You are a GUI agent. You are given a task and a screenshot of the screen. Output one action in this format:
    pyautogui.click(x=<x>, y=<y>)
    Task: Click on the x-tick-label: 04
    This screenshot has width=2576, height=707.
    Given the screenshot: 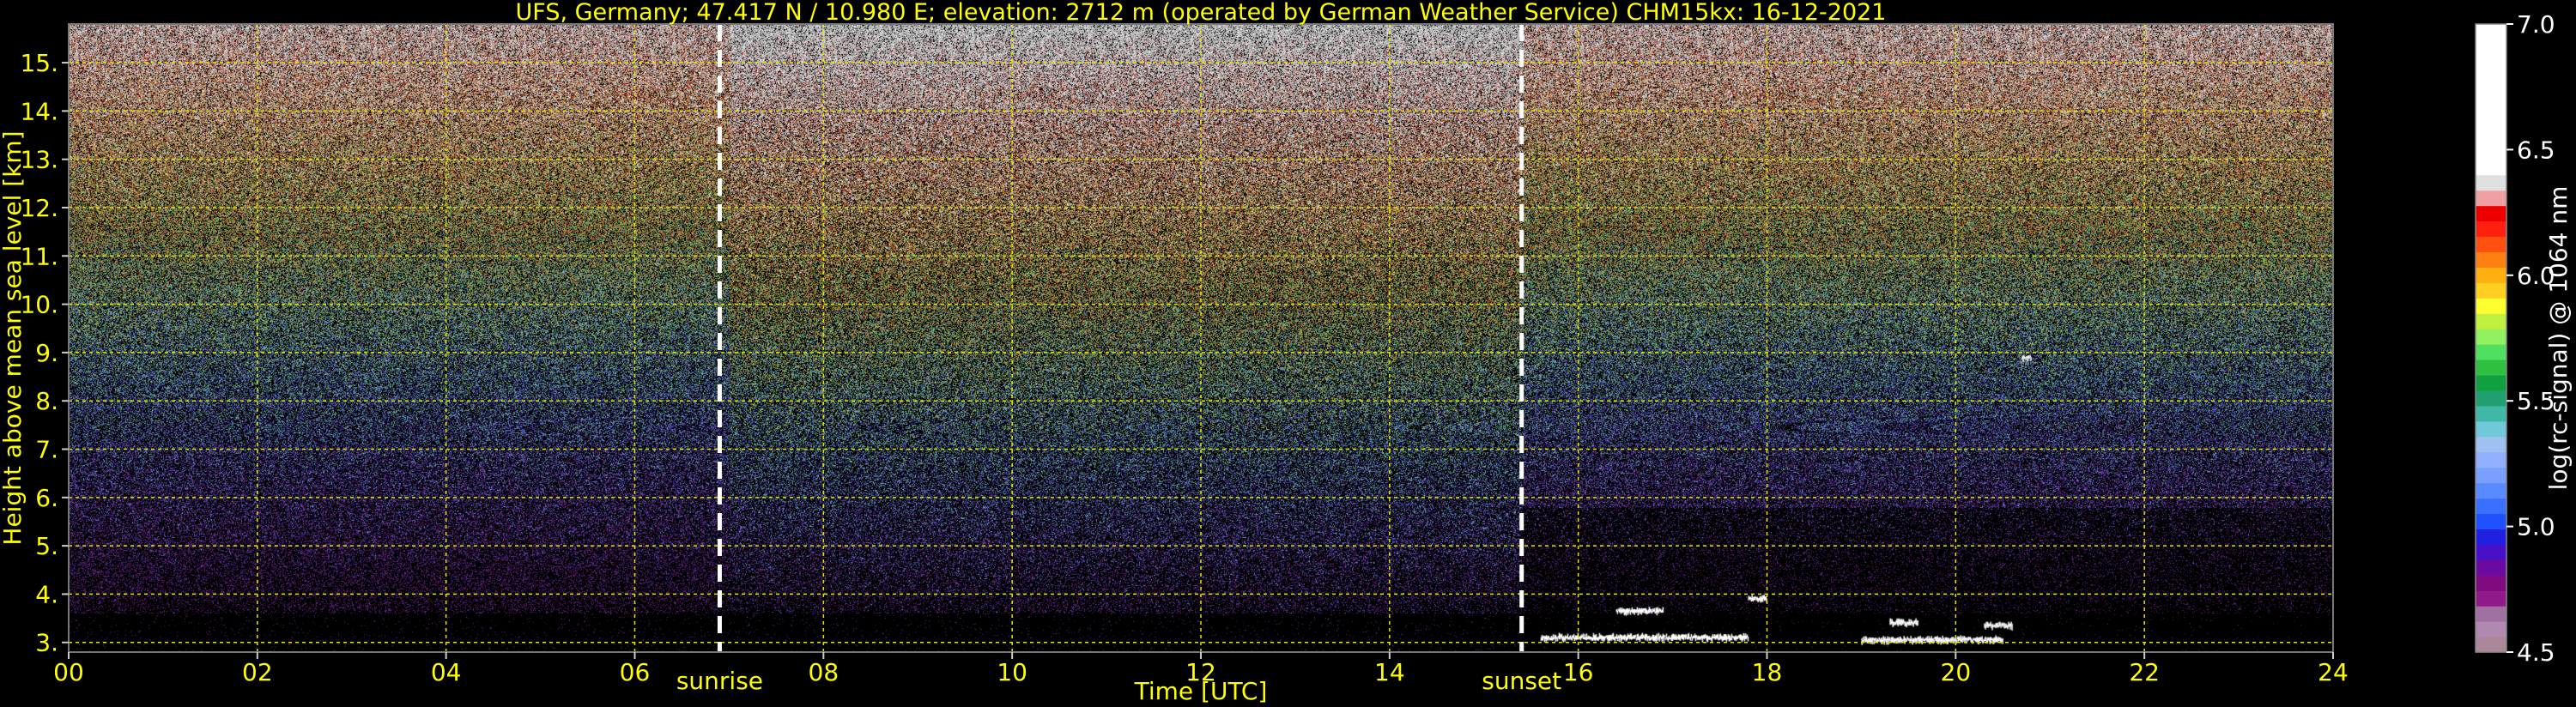 What is the action you would take?
    pyautogui.click(x=446, y=672)
    